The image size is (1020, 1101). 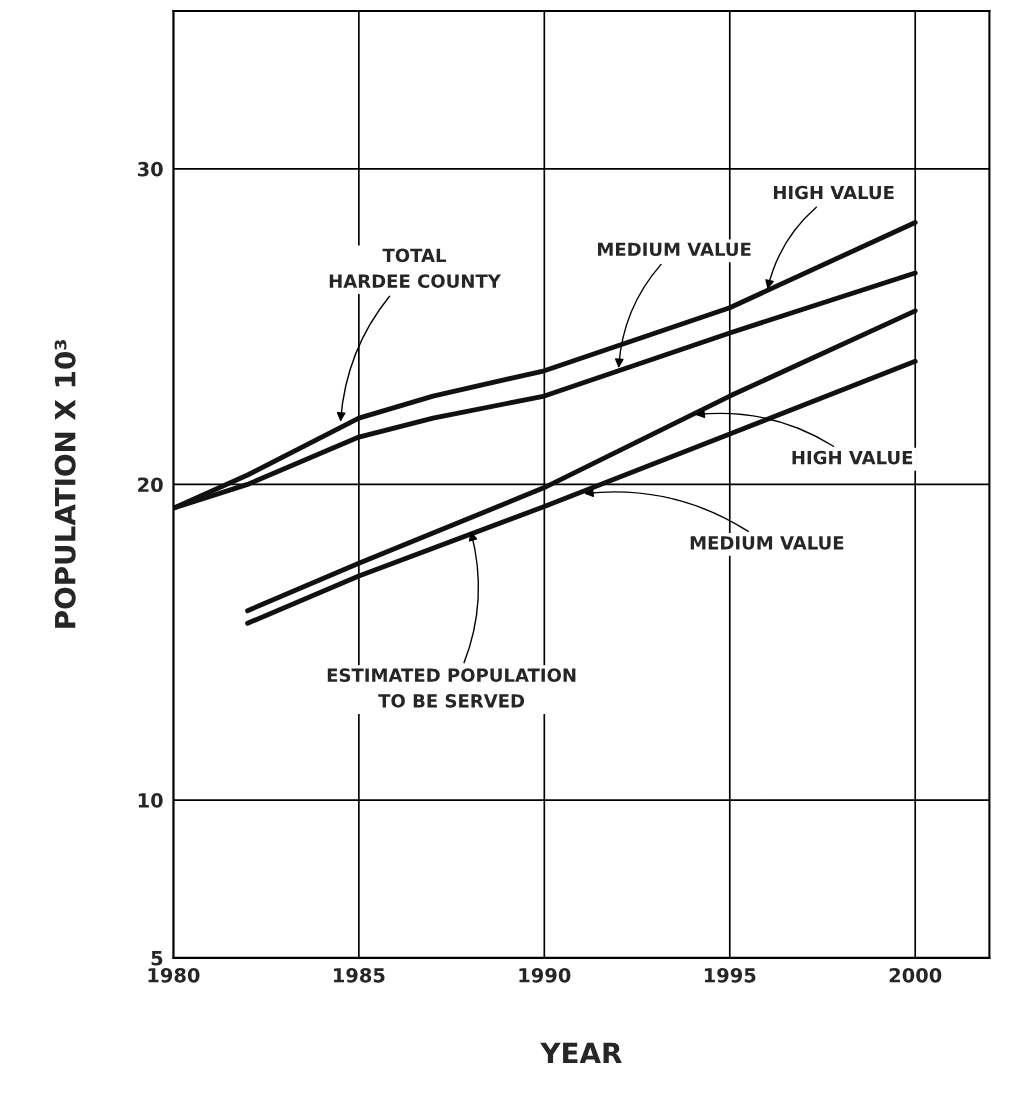 What do you see at coordinates (174, 975) in the screenshot?
I see `x-tick-label: 1980` at bounding box center [174, 975].